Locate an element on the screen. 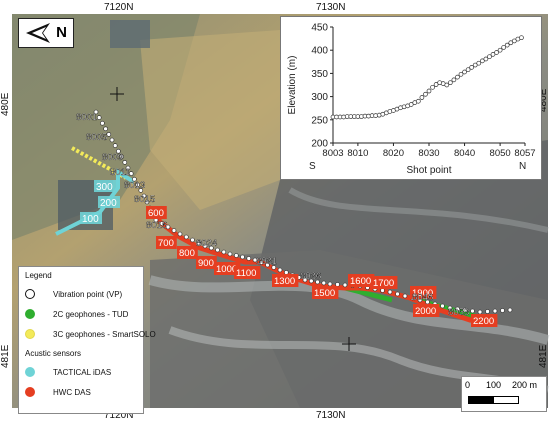  x-tick-label: 8057 is located at coordinates (524, 153).